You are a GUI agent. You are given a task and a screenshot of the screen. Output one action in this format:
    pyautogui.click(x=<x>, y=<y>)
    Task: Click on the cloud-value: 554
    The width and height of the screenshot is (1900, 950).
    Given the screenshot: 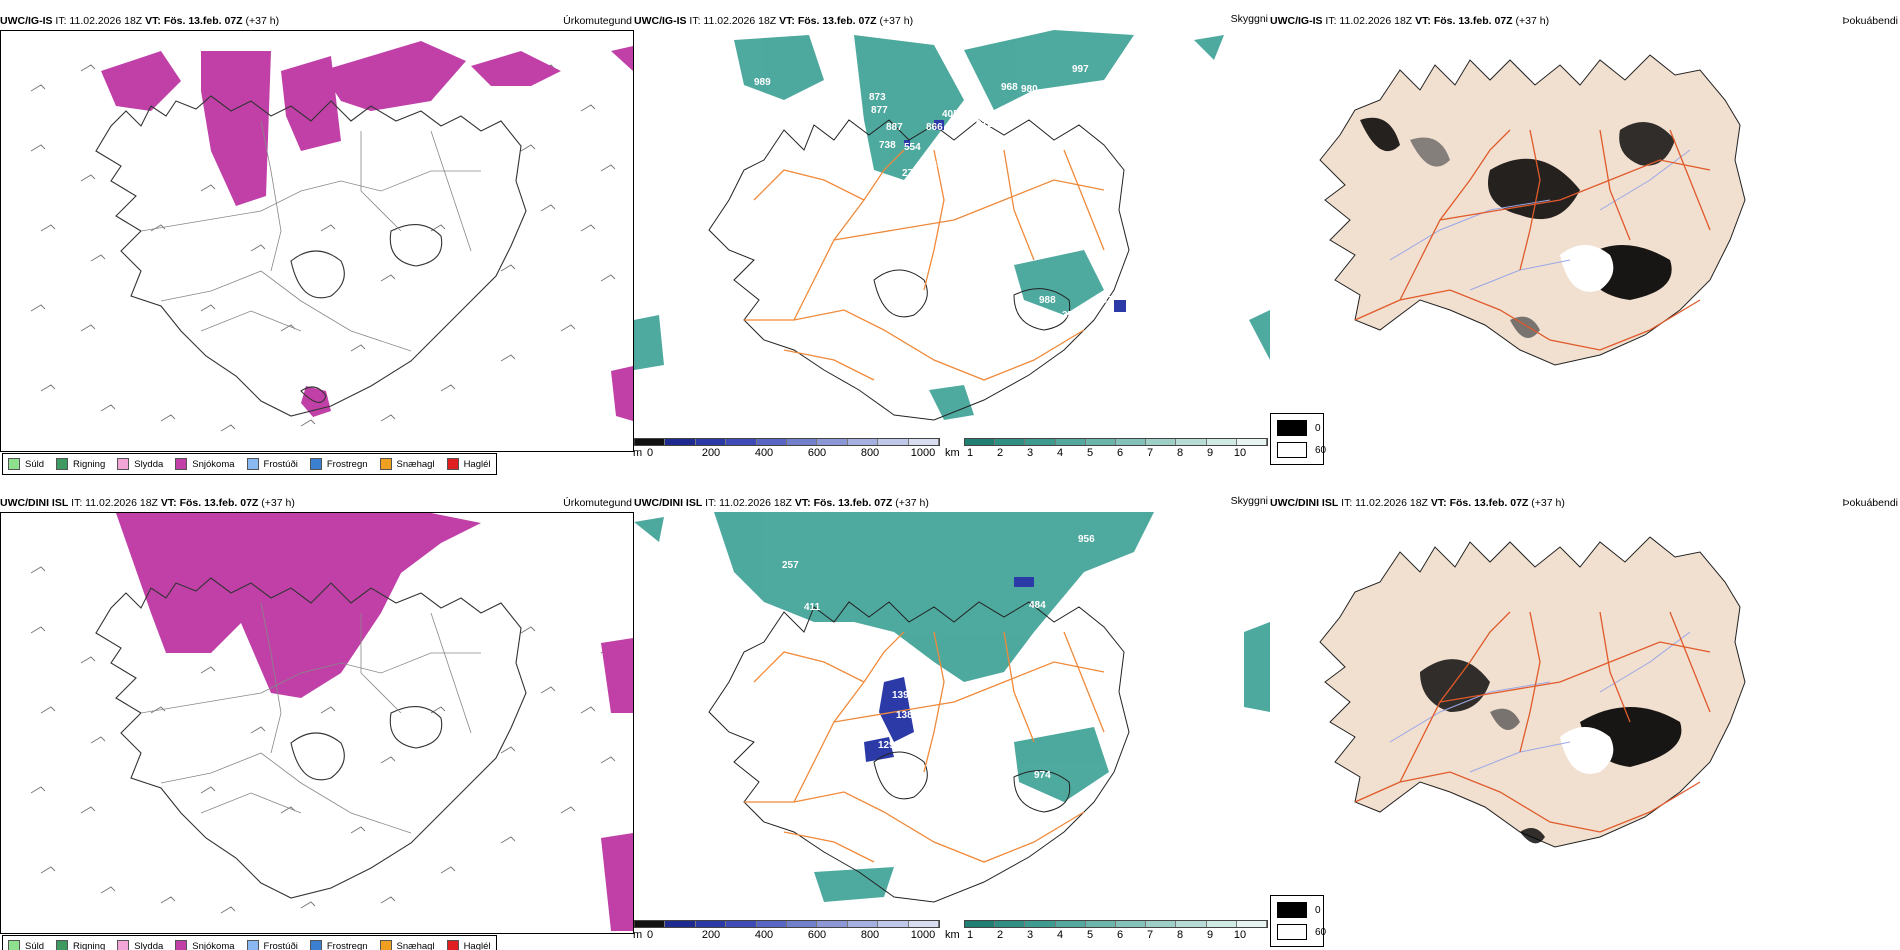 What is the action you would take?
    pyautogui.click(x=912, y=147)
    